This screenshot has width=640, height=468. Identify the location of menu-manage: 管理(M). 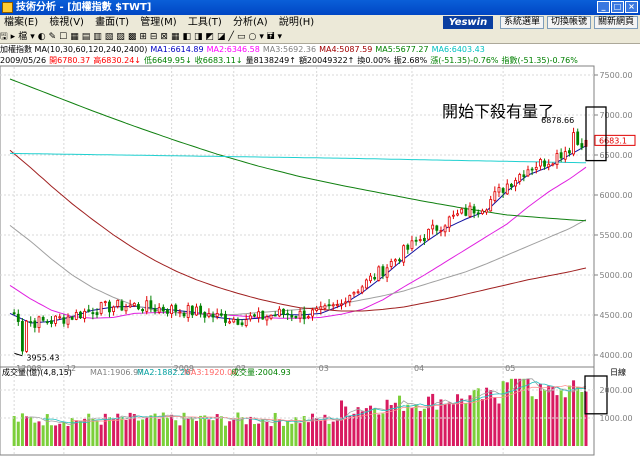
(158, 22).